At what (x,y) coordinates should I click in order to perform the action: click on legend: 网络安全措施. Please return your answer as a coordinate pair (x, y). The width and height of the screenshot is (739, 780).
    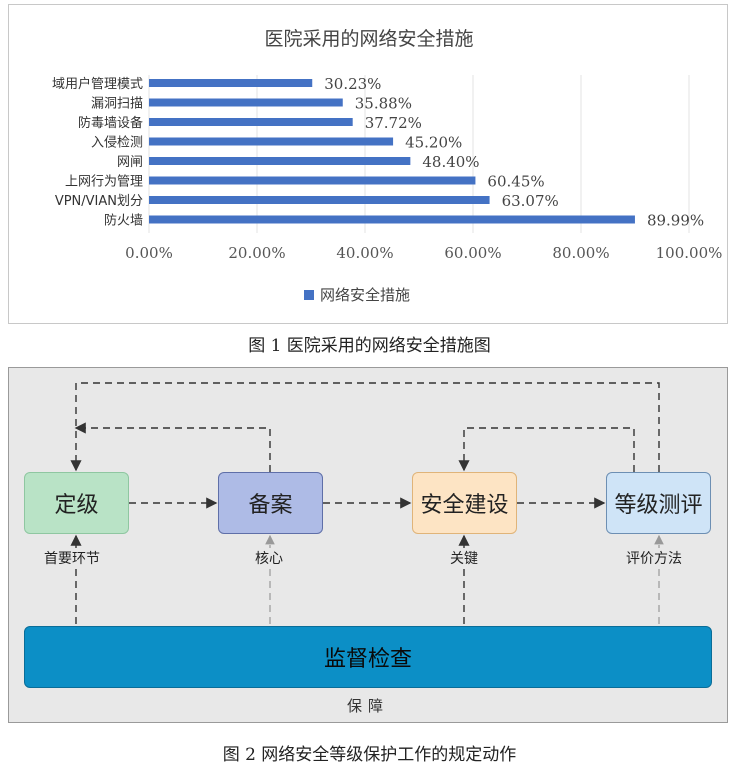
    Looking at the image, I should click on (357, 295).